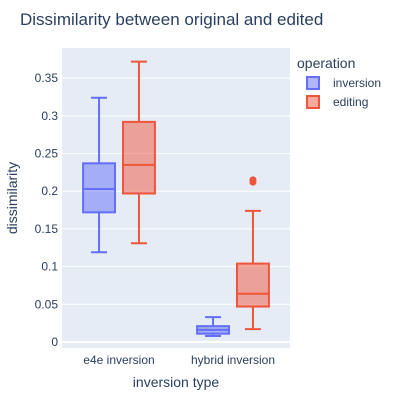  I want to click on y-tick-label: 0.25, so click(47, 154).